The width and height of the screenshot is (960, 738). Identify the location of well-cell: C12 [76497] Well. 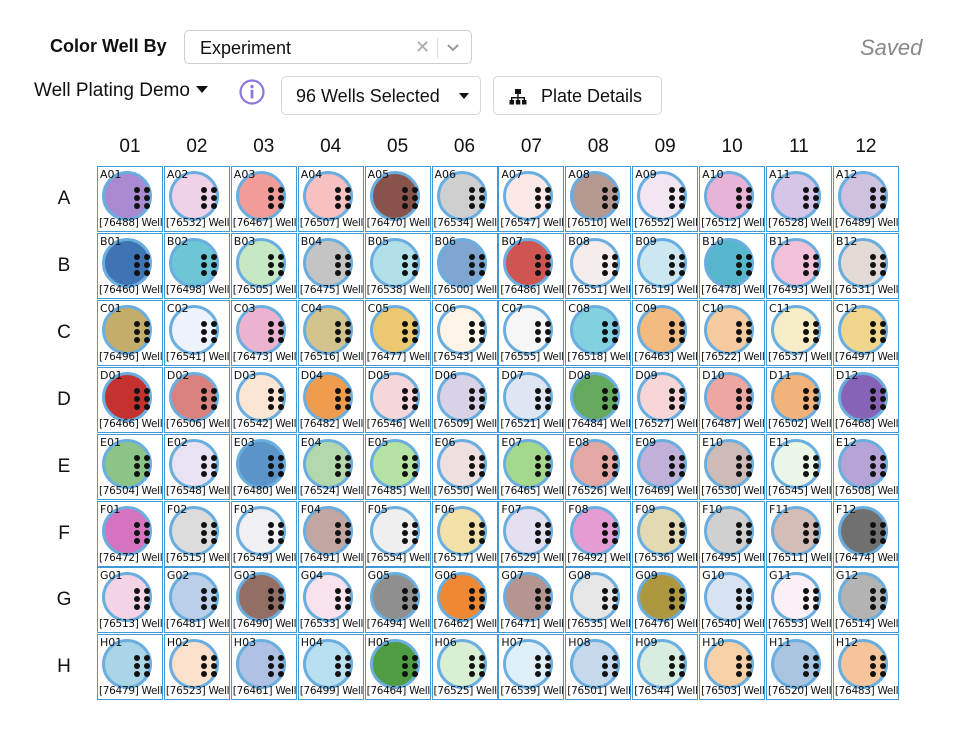
(865, 332).